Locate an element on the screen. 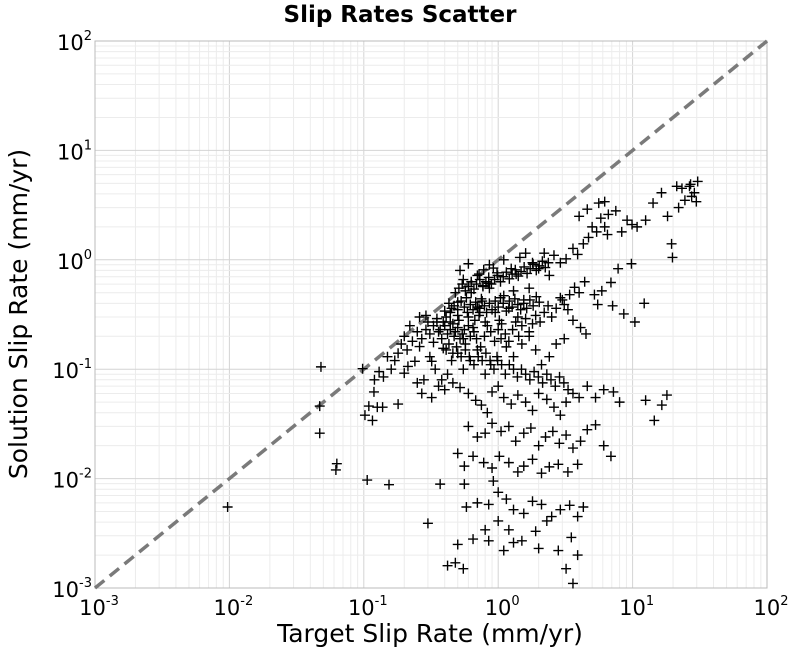 This screenshot has height=650, width=800. x-tick-label: 10⁻³ is located at coordinates (99, 607).